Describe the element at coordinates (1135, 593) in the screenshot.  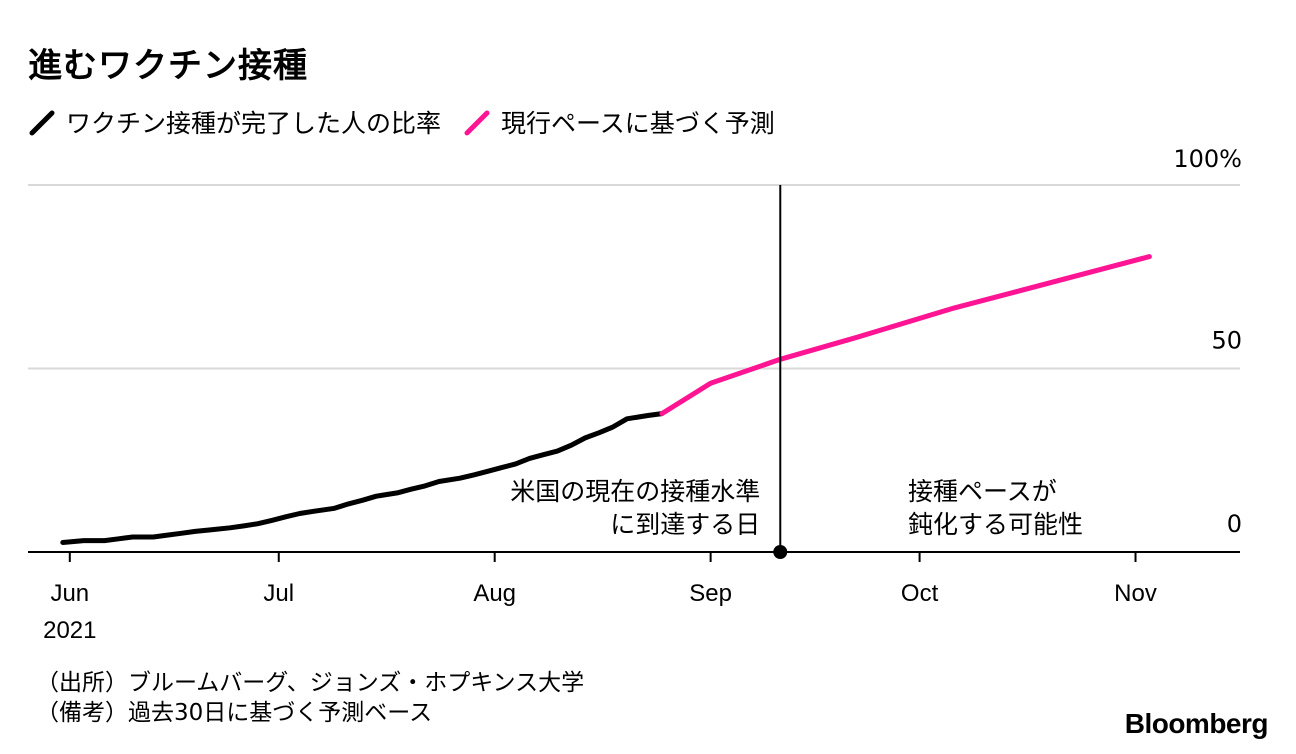
I see `x-tick-label: Nov` at that location.